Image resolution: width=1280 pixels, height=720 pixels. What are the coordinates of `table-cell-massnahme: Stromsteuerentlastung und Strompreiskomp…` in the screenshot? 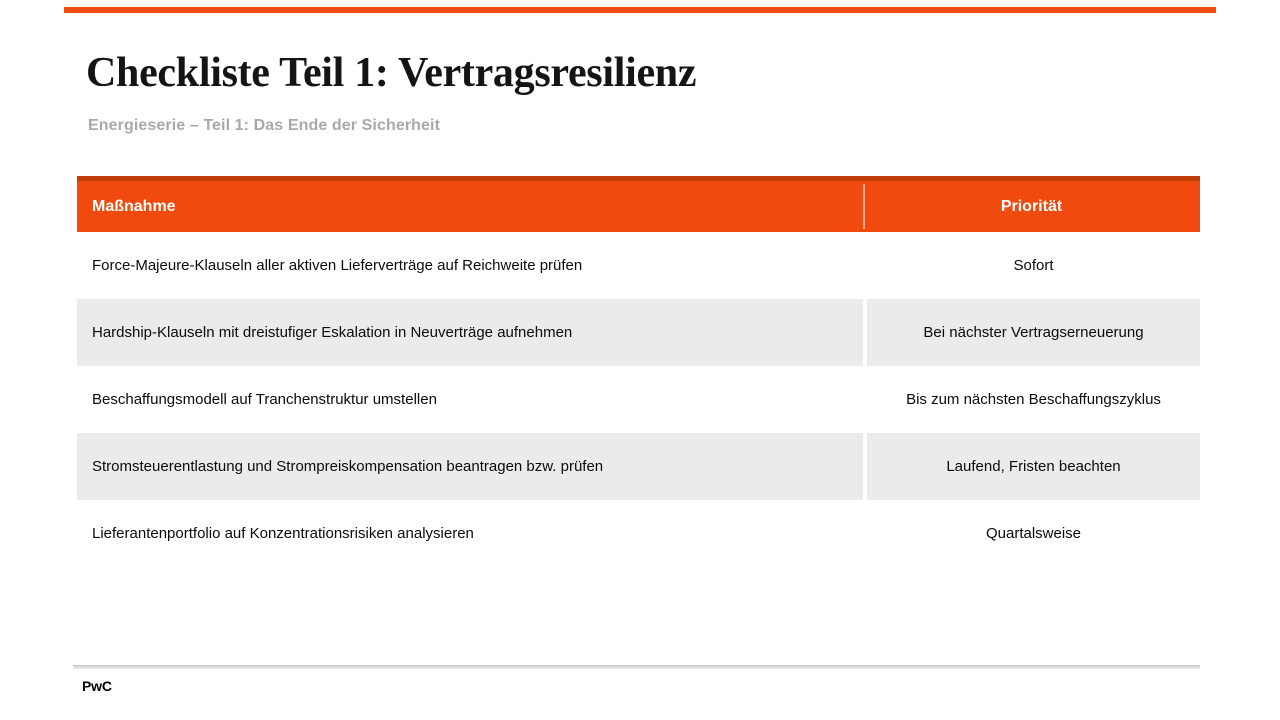 It's located at (470, 466).